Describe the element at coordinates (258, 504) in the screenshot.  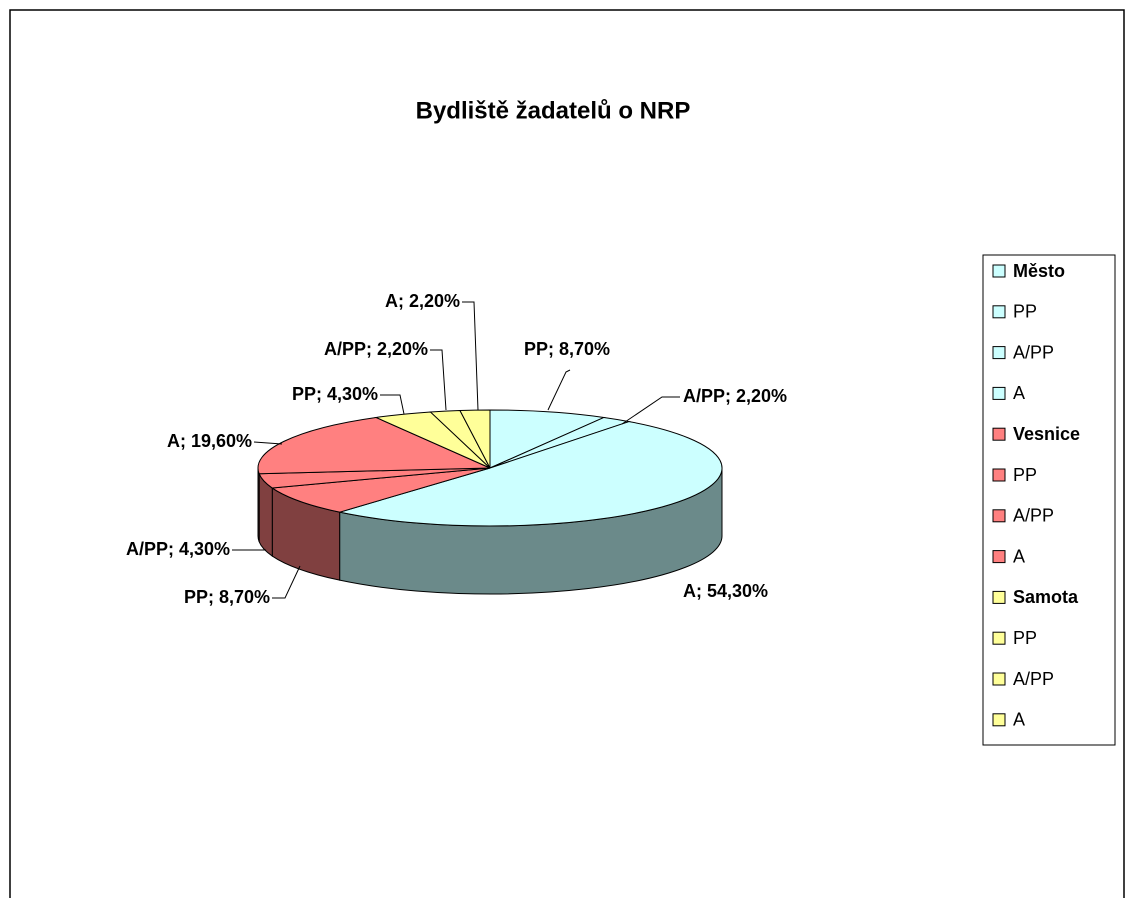
I see `slice-side` at that location.